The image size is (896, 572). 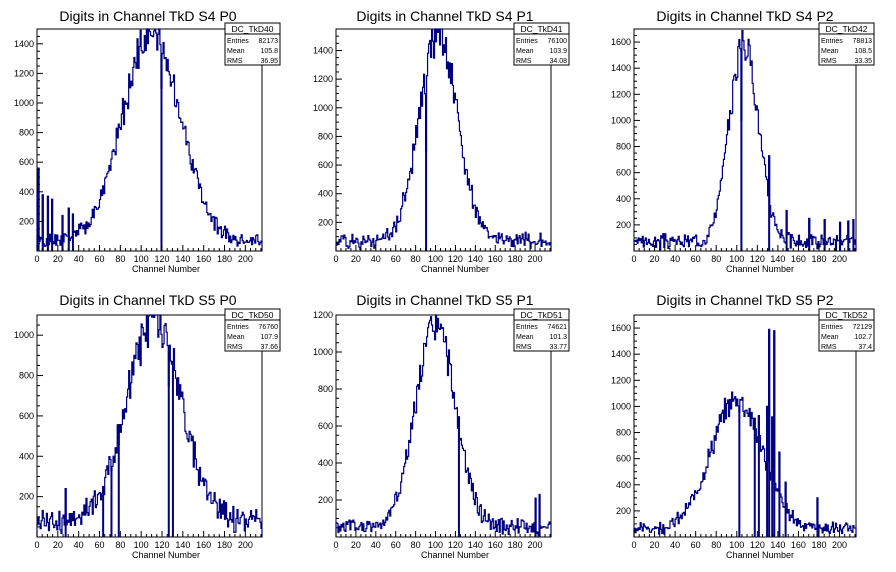 I want to click on stats-value: 102.7, so click(x=863, y=337).